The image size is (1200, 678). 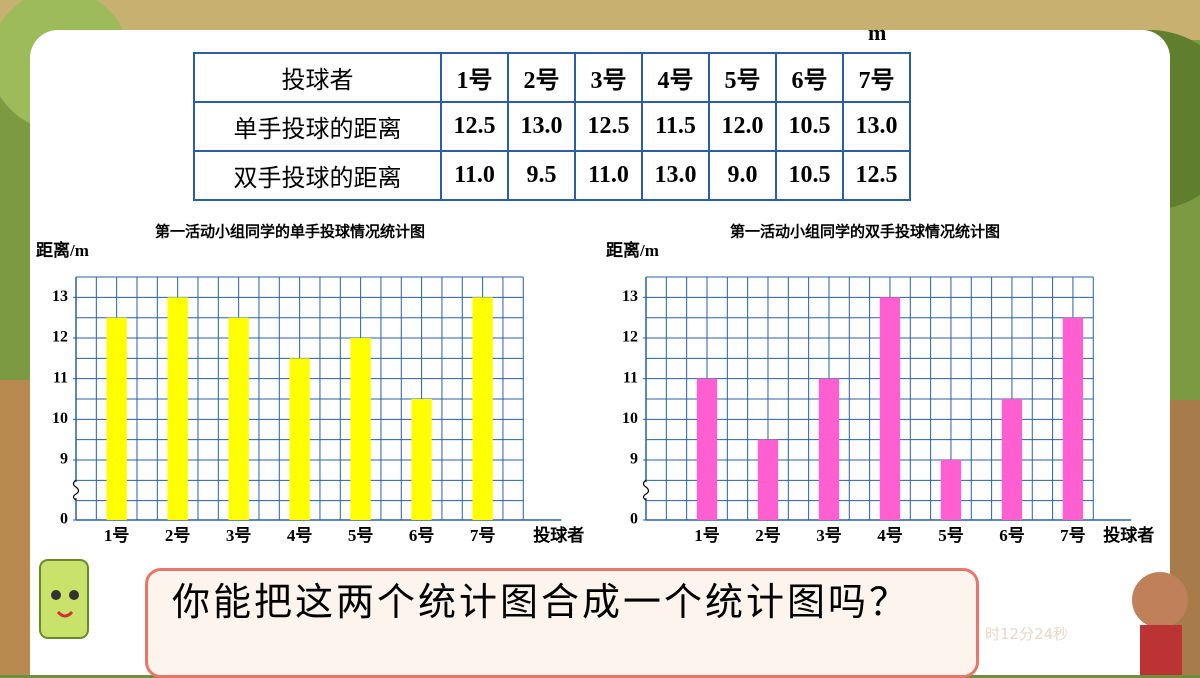 What do you see at coordinates (876, 77) in the screenshot?
I see `table-cell: 7号` at bounding box center [876, 77].